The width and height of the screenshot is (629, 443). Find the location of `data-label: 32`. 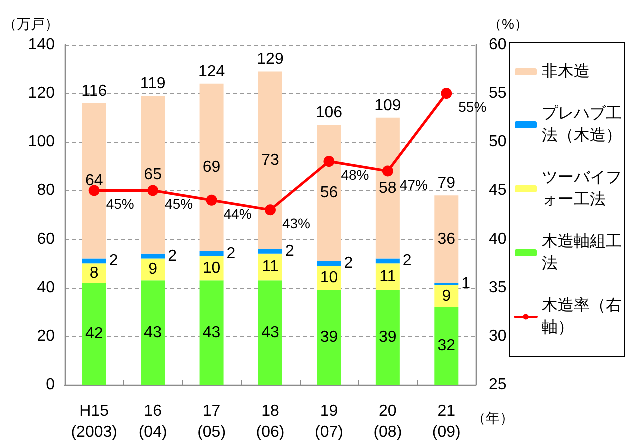

data-label: 32 is located at coordinates (447, 346).